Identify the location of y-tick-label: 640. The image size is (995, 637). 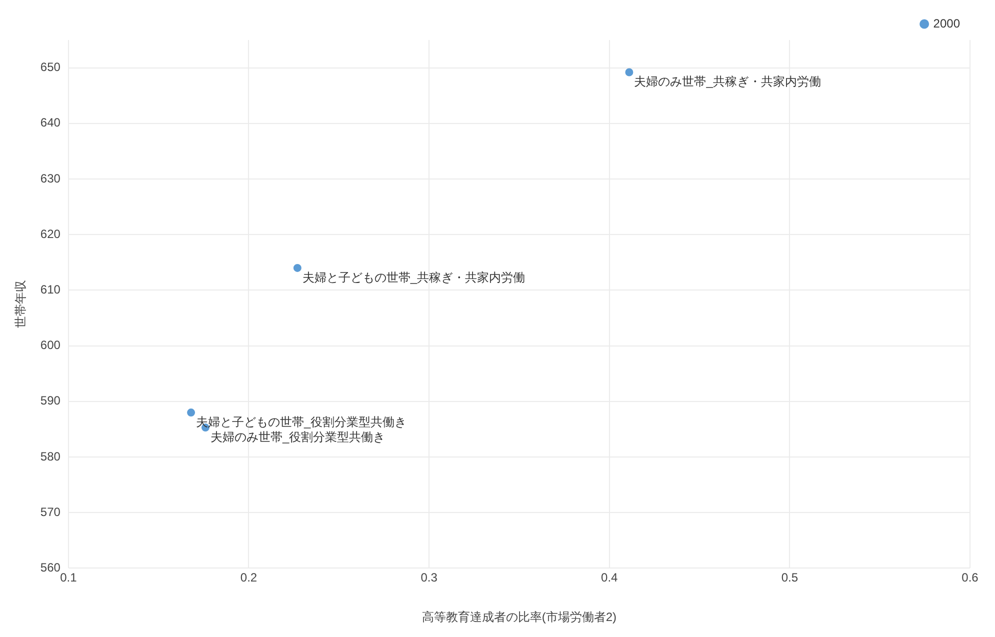
(50, 123).